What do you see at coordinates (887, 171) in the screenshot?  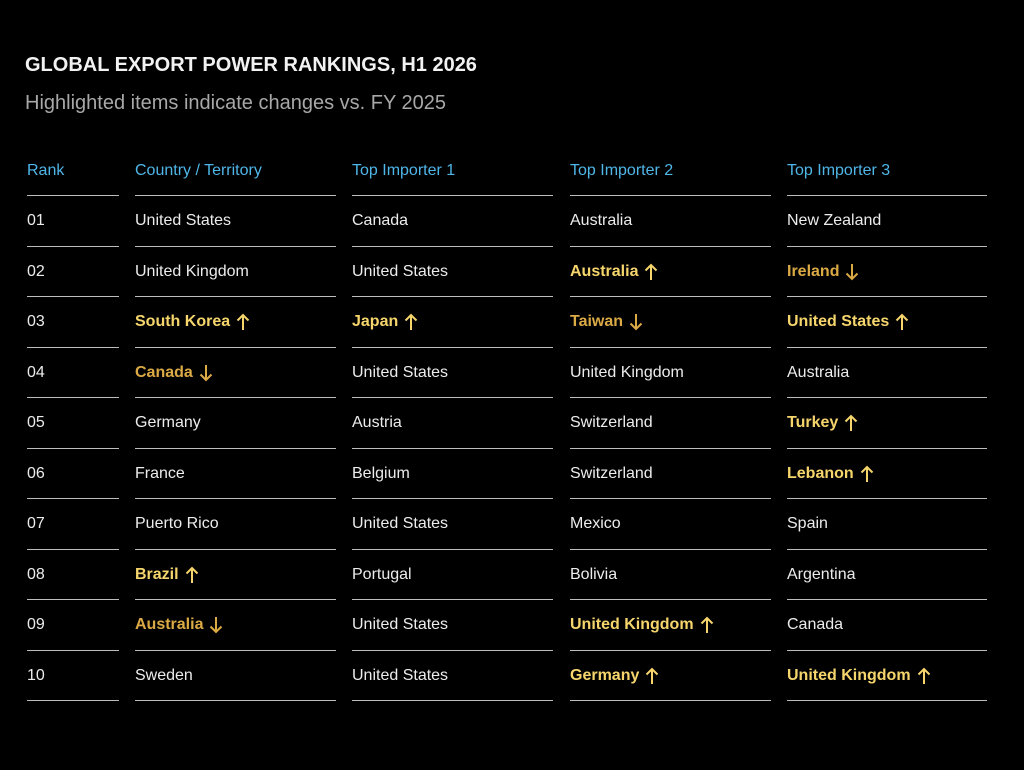 I see `column-header: Top Importer 3` at bounding box center [887, 171].